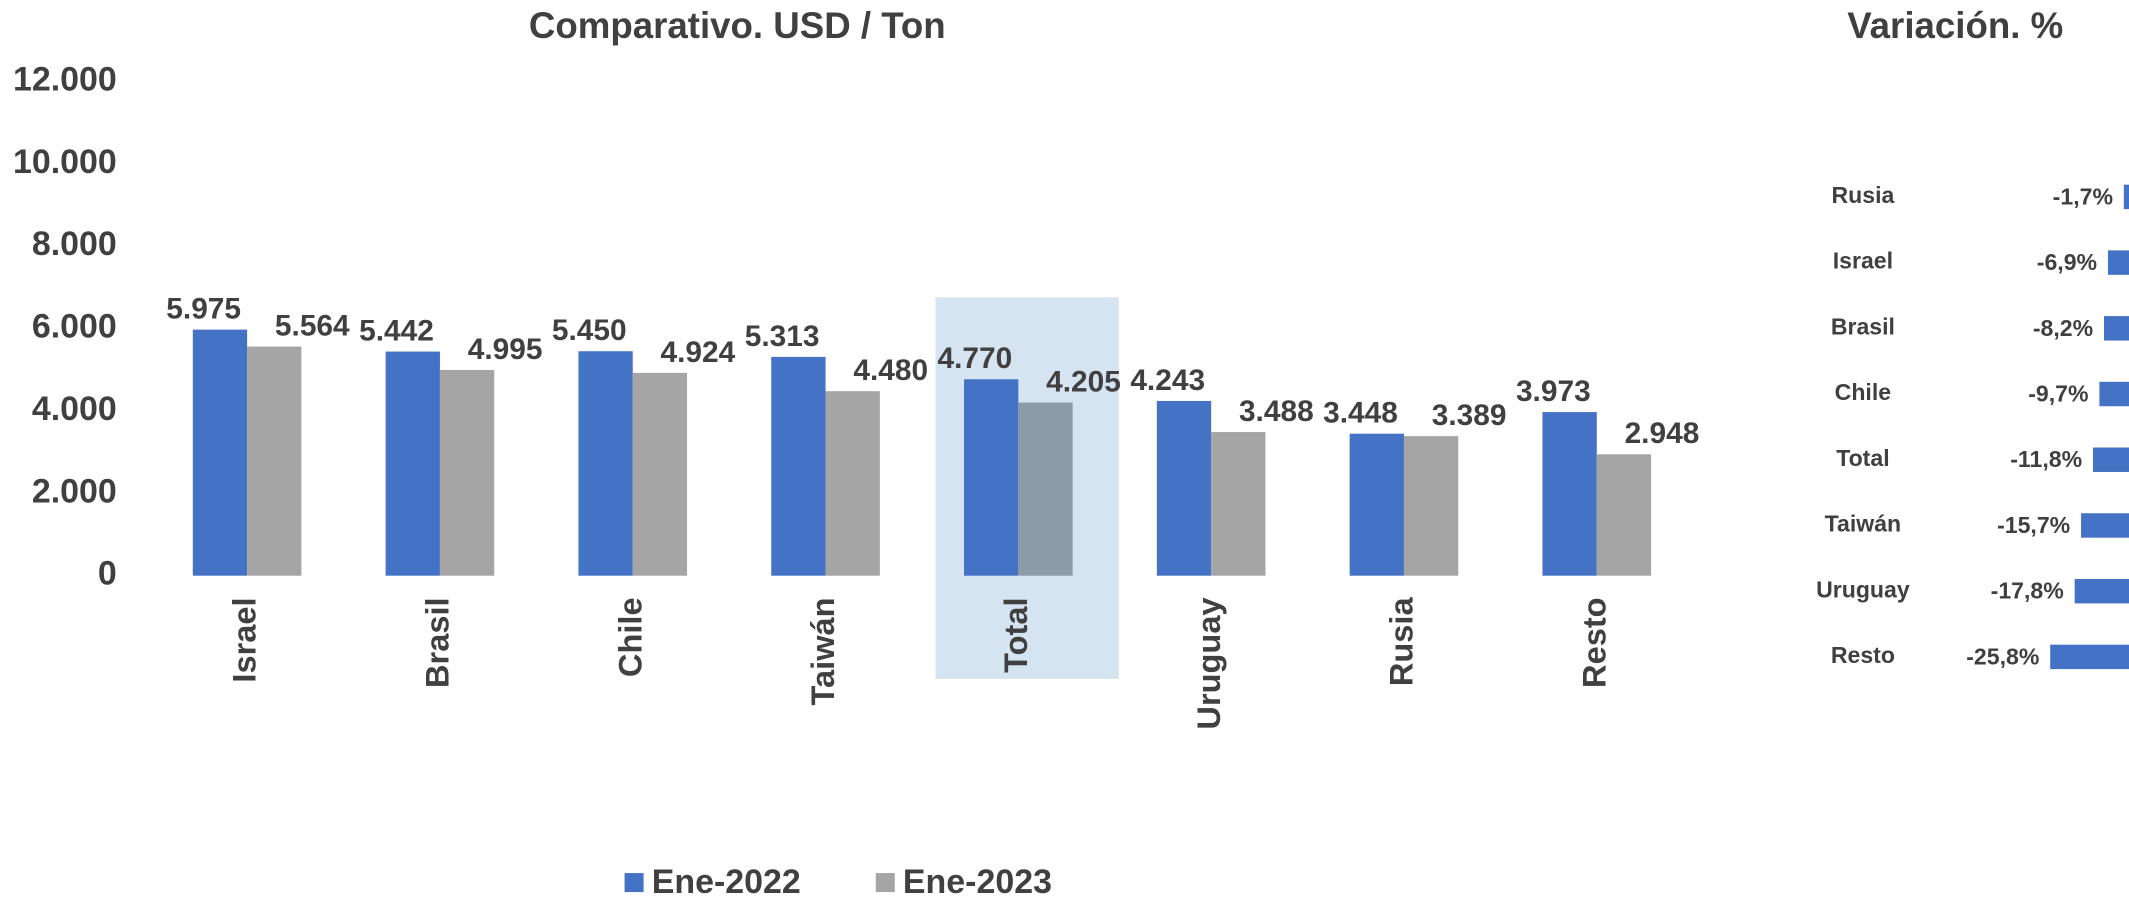  Describe the element at coordinates (2063, 328) in the screenshot. I see `data-label: -8,2%` at that location.